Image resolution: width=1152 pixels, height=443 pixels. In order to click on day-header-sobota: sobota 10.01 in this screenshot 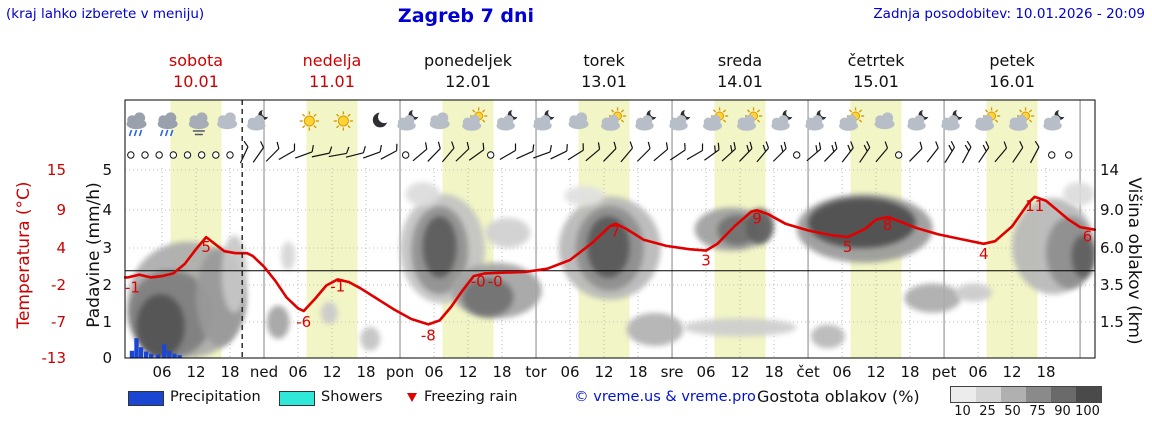, I will do `click(196, 71)`.